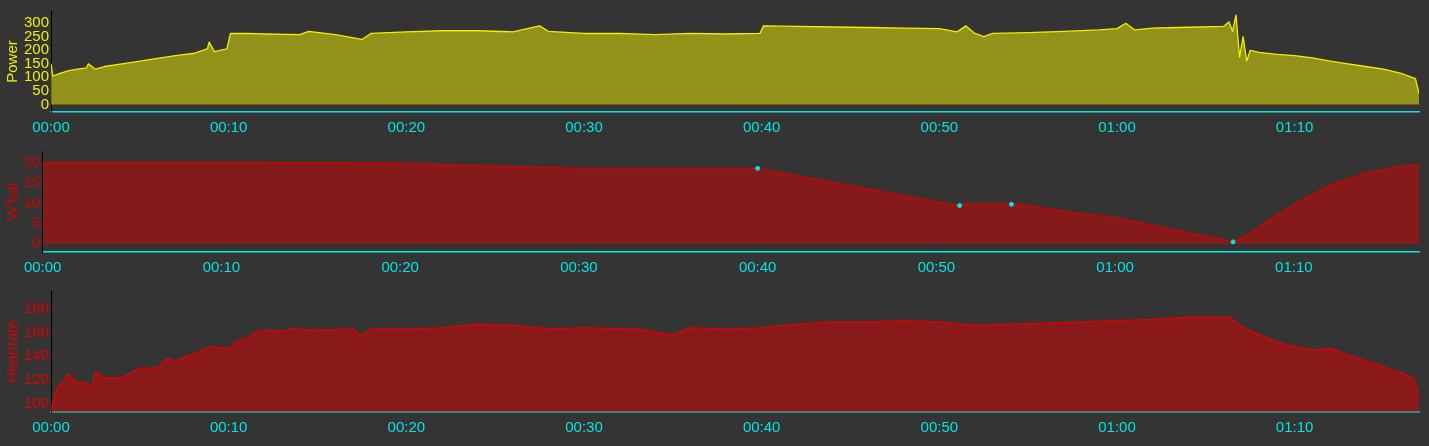  I want to click on y-tick-label: 140, so click(37, 355).